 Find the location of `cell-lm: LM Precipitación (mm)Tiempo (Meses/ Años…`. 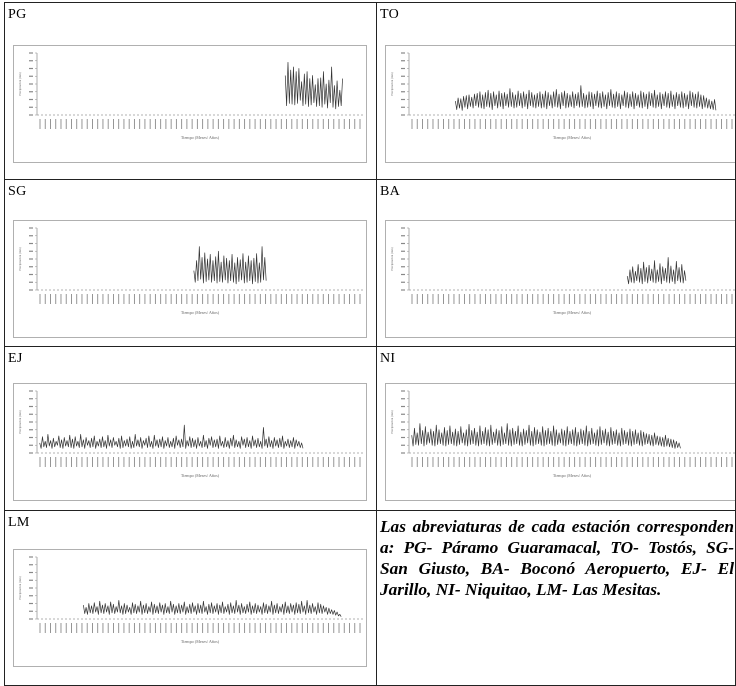

cell-lm: LM Precipitación (mm)Tiempo (Meses/ Años… is located at coordinates (190, 598).